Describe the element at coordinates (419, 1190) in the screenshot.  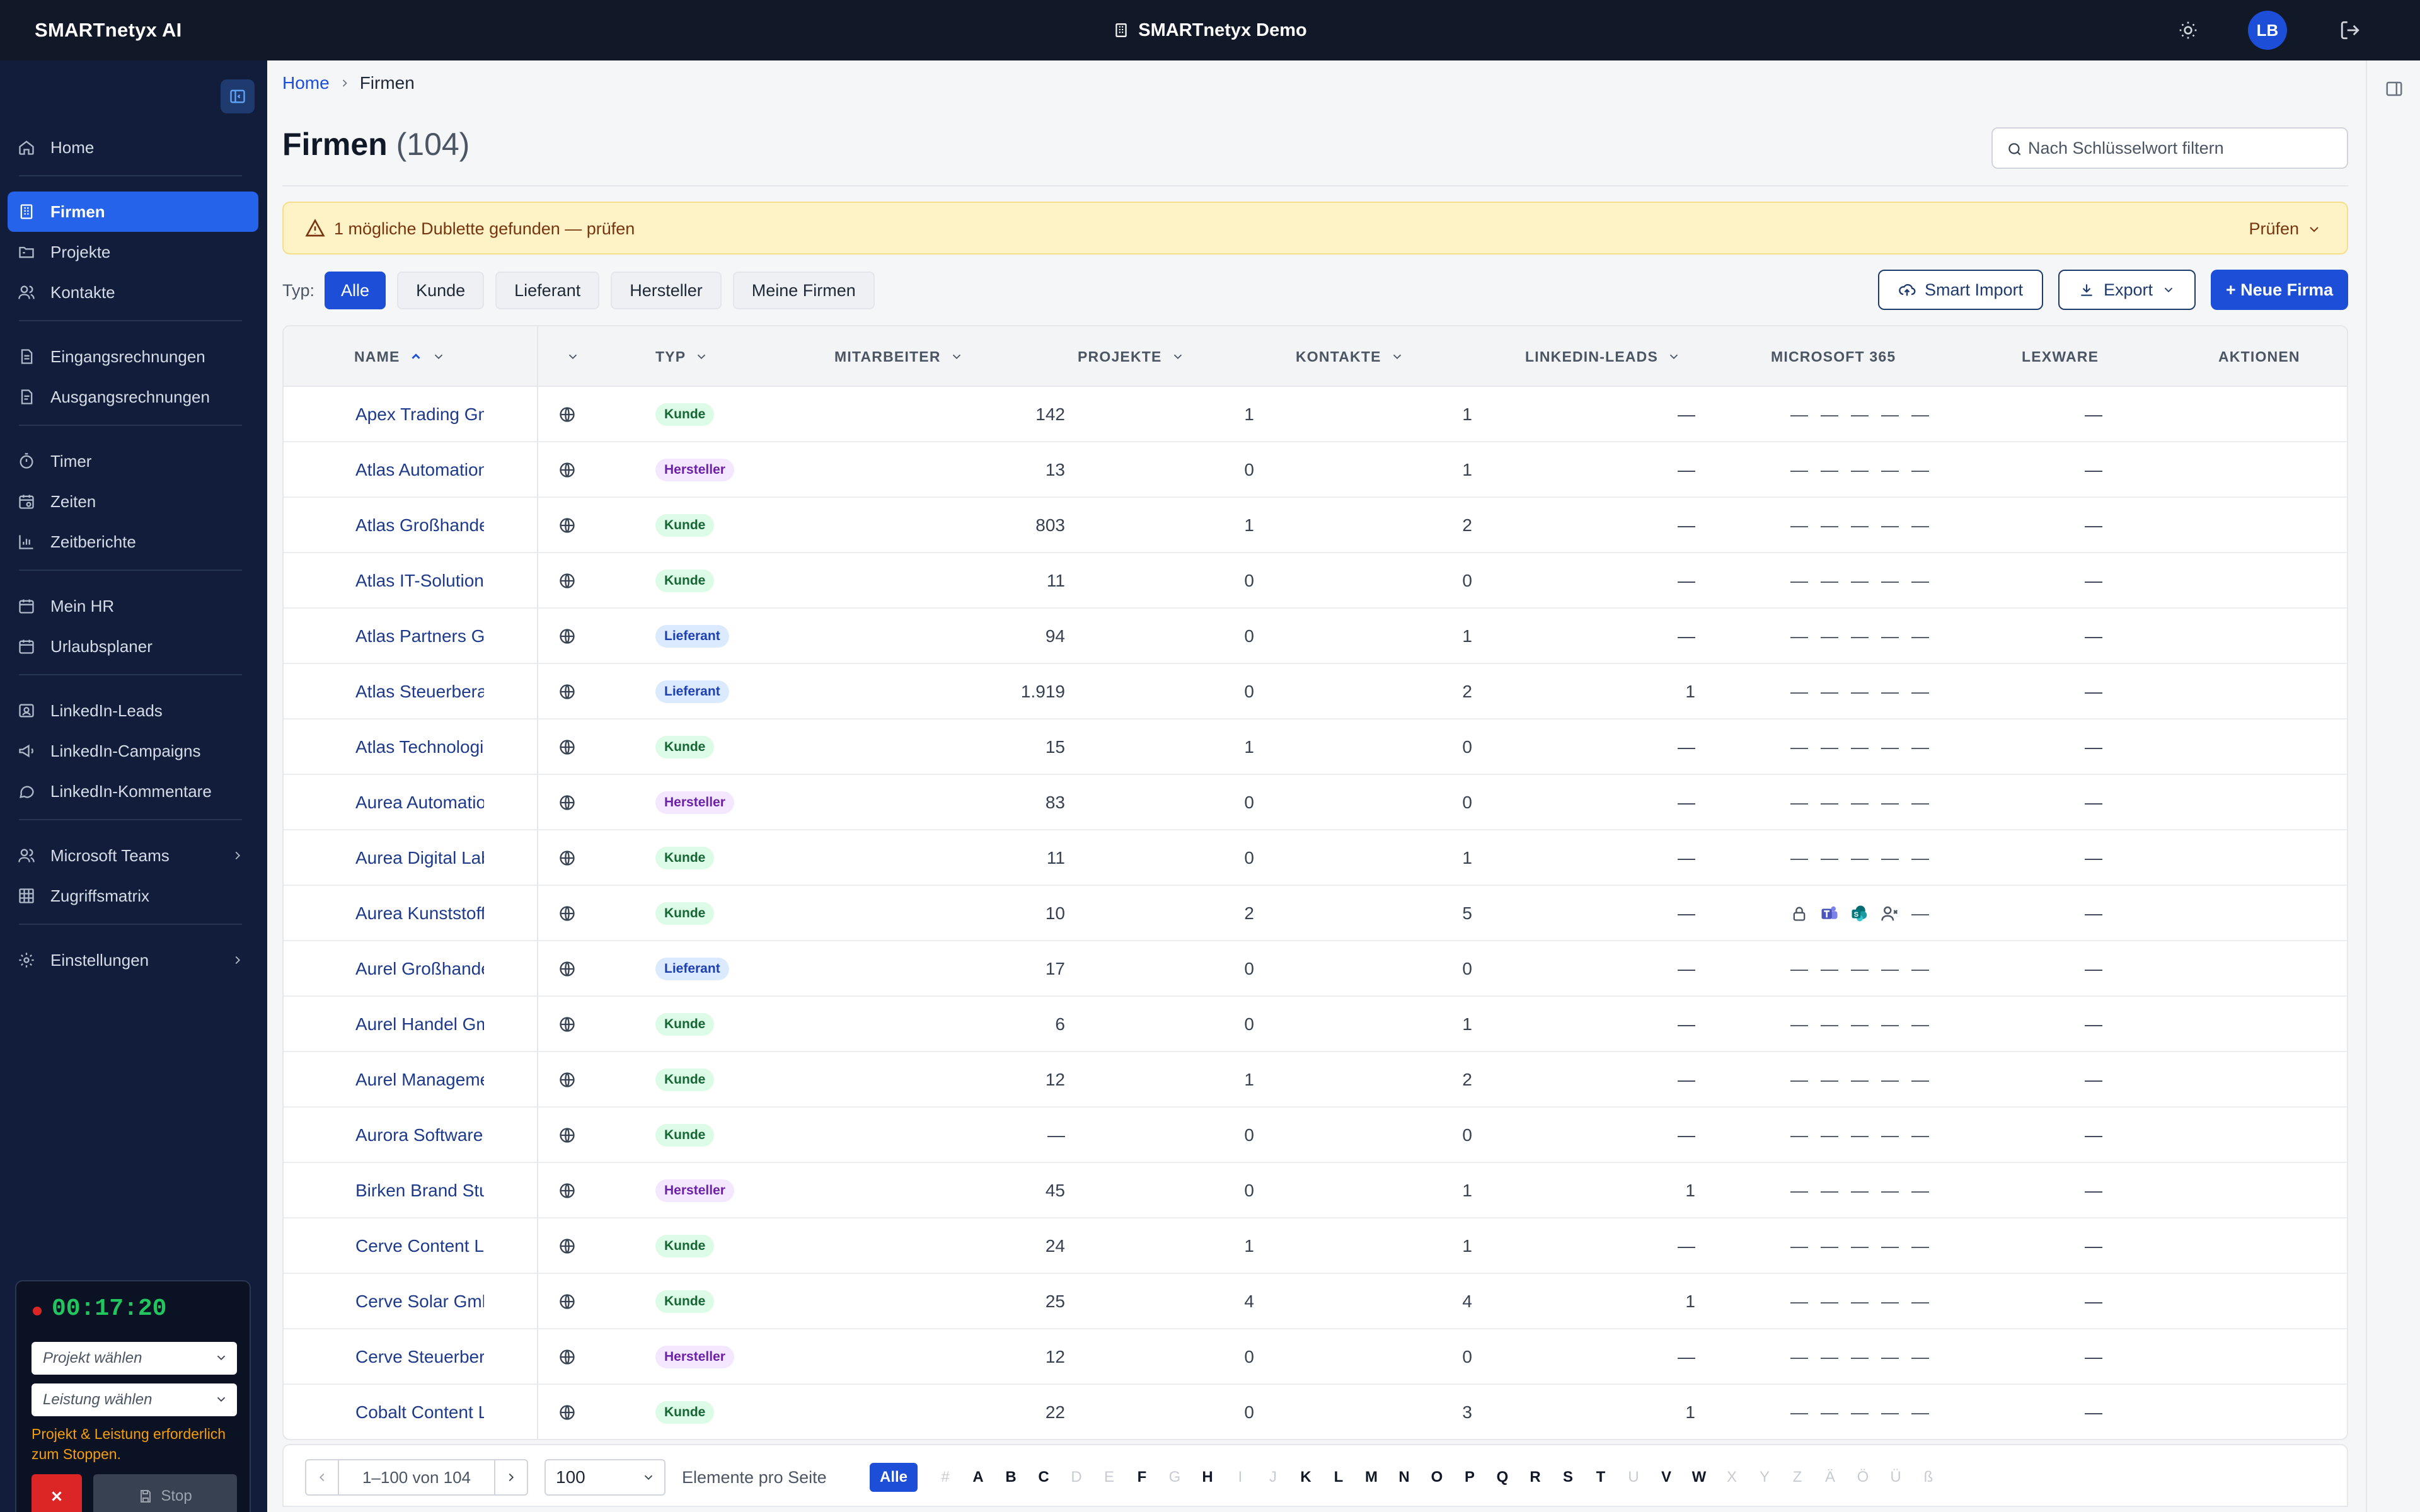
I see `company-name-link: Birken Brand Studio` at that location.